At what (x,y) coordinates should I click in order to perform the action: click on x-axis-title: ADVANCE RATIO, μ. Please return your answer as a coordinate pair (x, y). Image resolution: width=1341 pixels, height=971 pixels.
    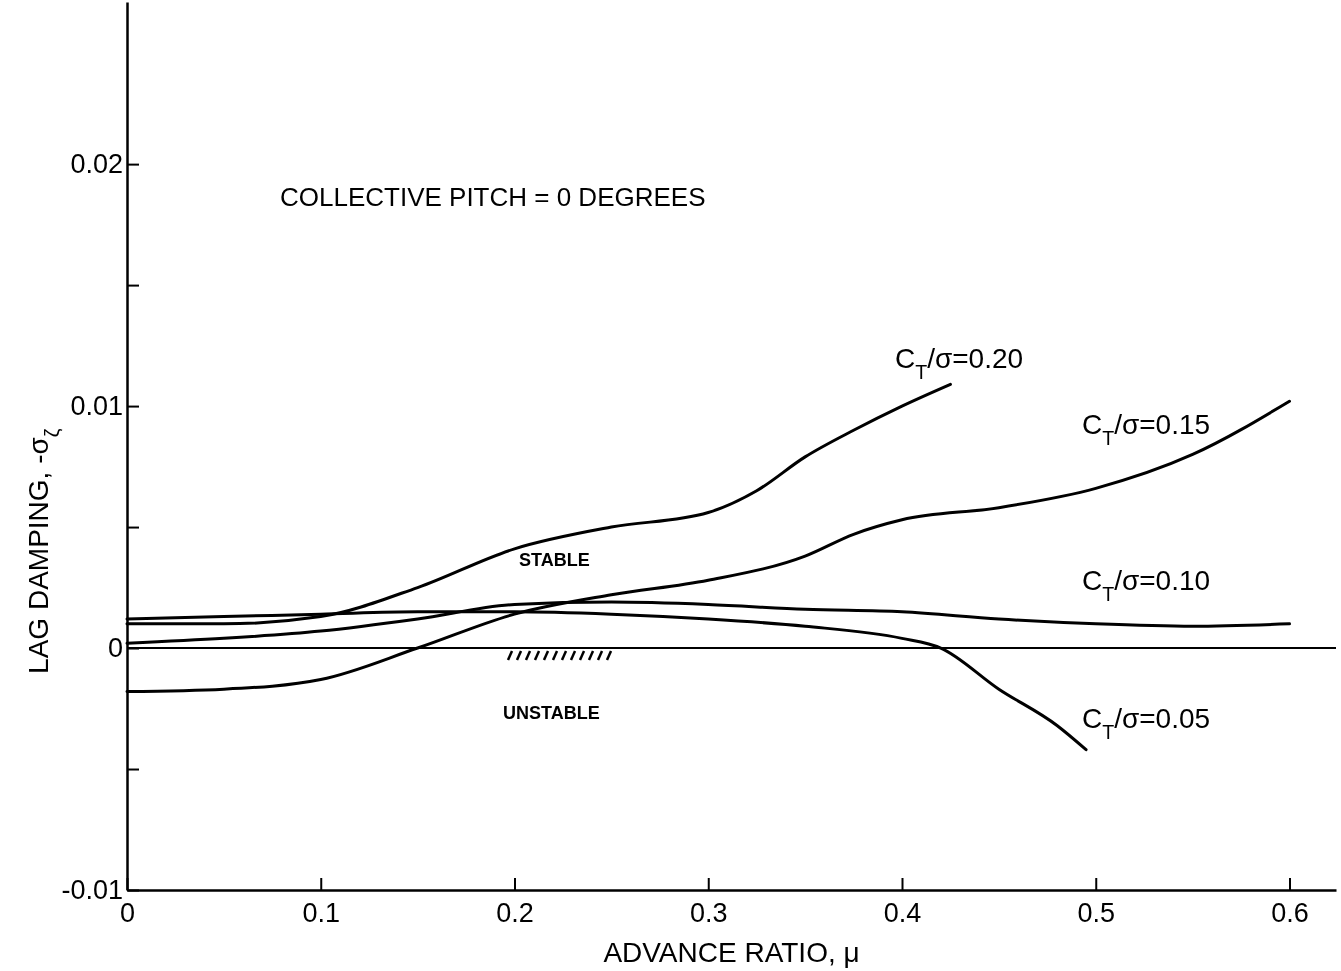
    Looking at the image, I should click on (731, 952).